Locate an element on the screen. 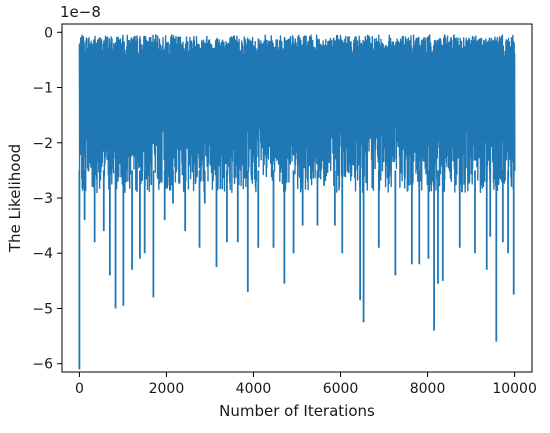 This screenshot has width=550, height=433. y-axis-label: The Likelihood is located at coordinates (15, 198).